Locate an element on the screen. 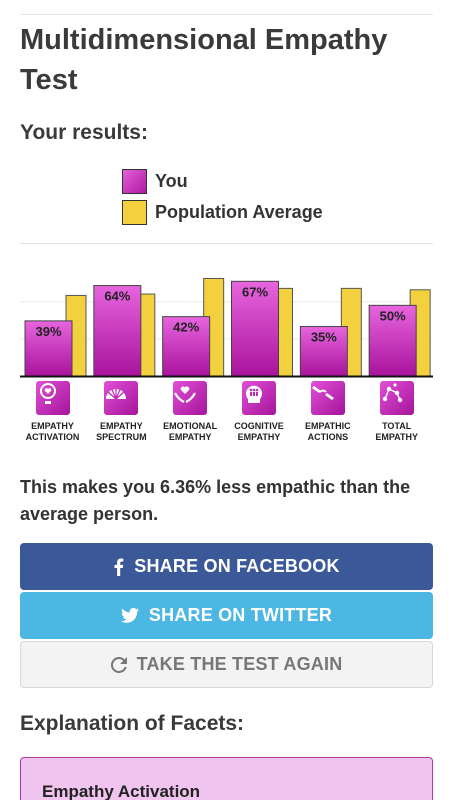  facet-card-title: Empathy Activation is located at coordinates (121, 791).